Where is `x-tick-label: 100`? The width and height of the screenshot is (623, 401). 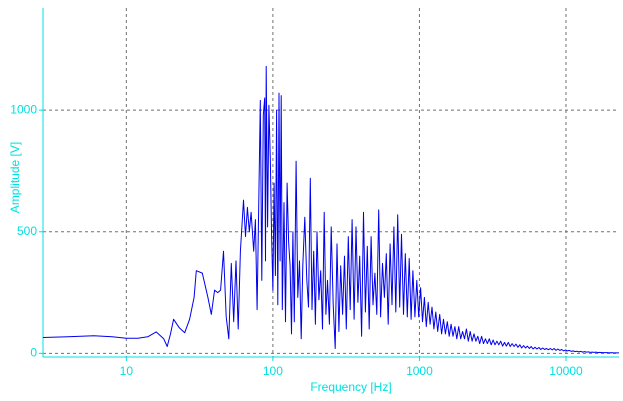 x-tick-label: 100 is located at coordinates (273, 371).